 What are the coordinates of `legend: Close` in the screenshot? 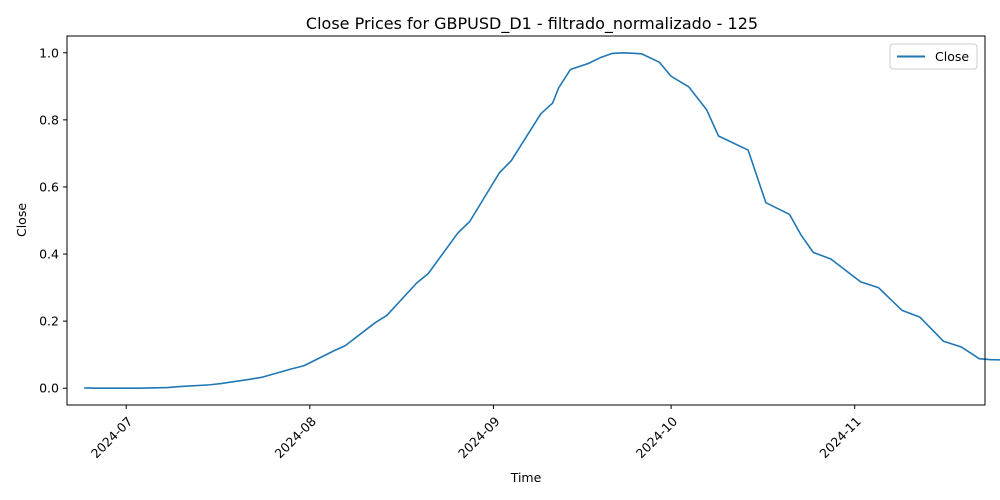 It's located at (933, 56).